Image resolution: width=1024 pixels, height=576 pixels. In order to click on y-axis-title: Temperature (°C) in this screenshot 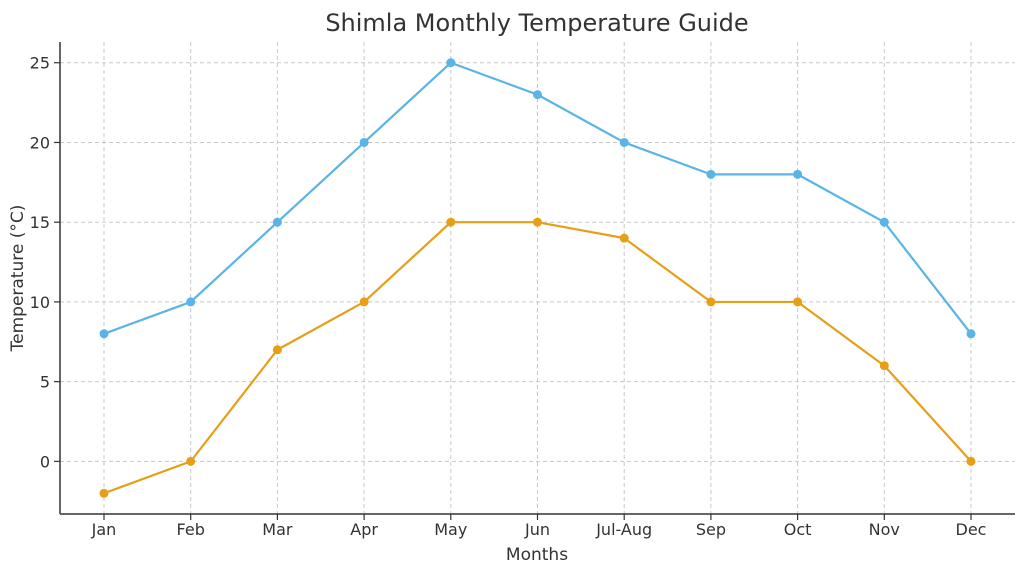, I will do `click(18, 279)`.